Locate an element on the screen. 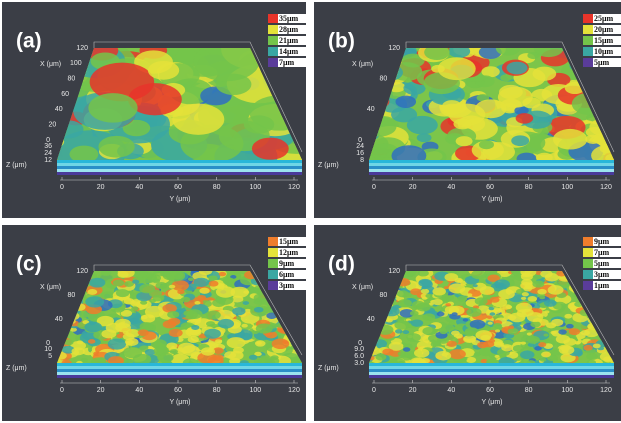  y-tick-label: 80 is located at coordinates (529, 390).